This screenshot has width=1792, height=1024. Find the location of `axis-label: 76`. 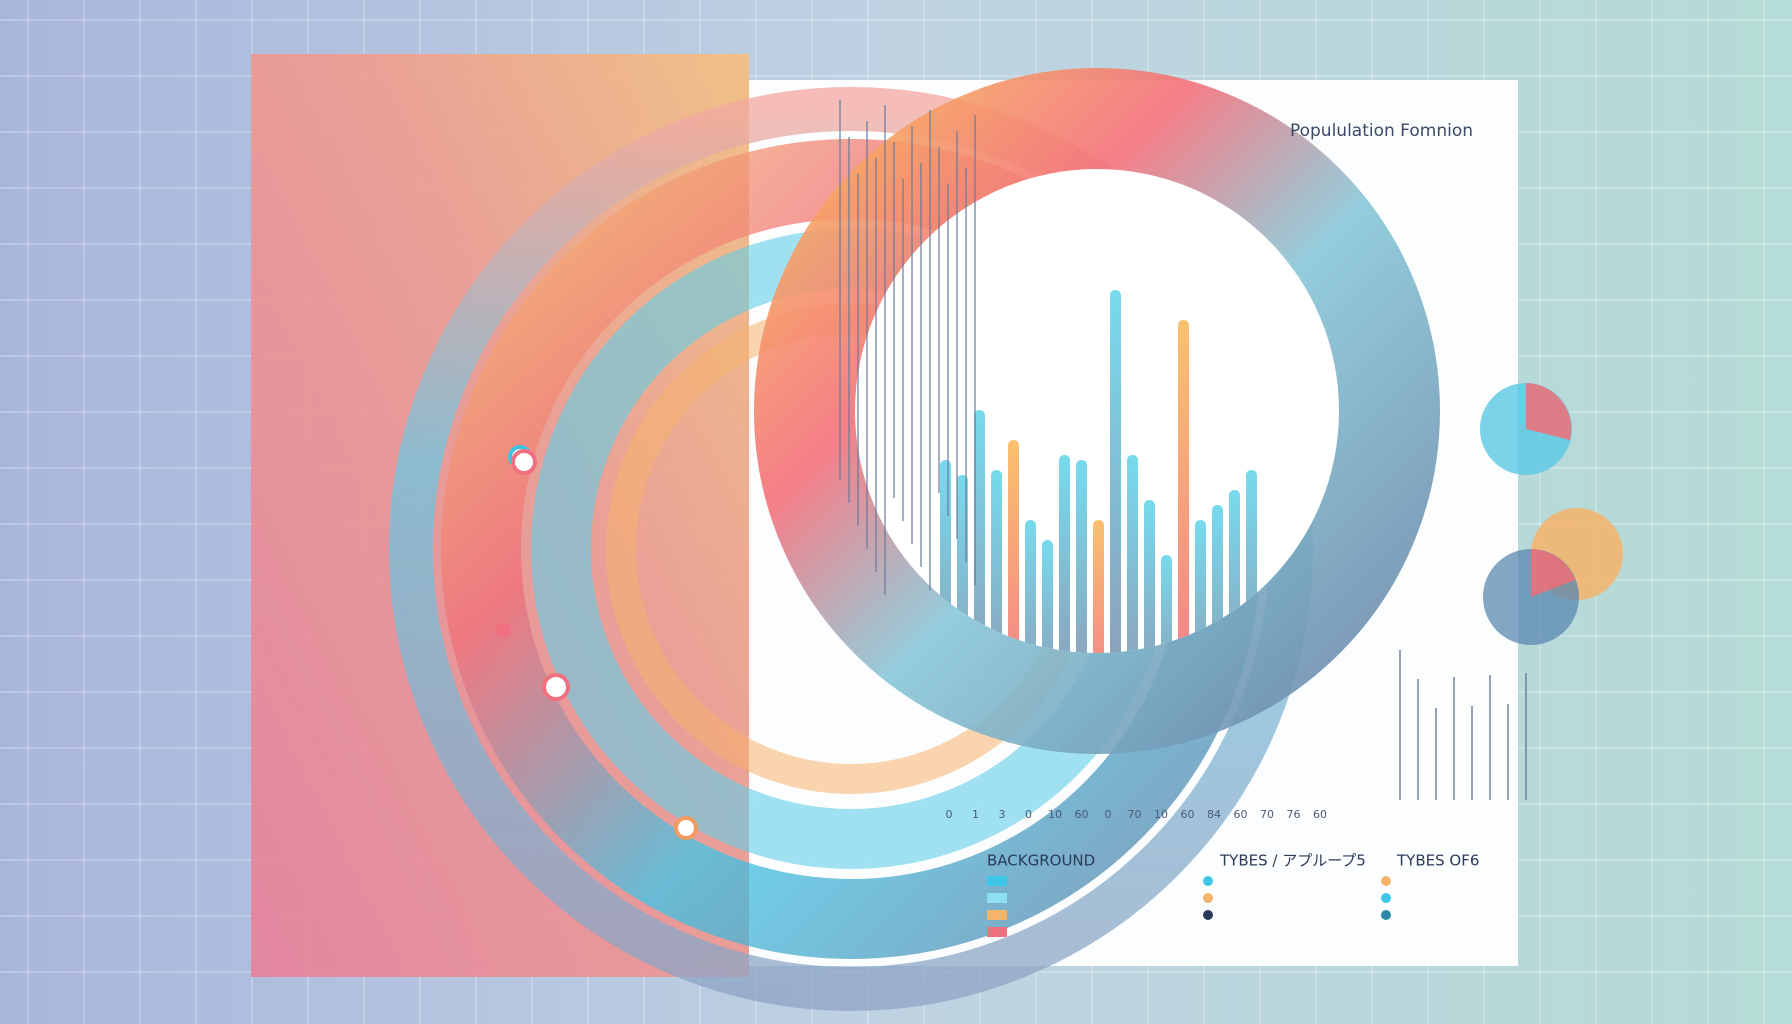

axis-label: 76 is located at coordinates (1294, 814).